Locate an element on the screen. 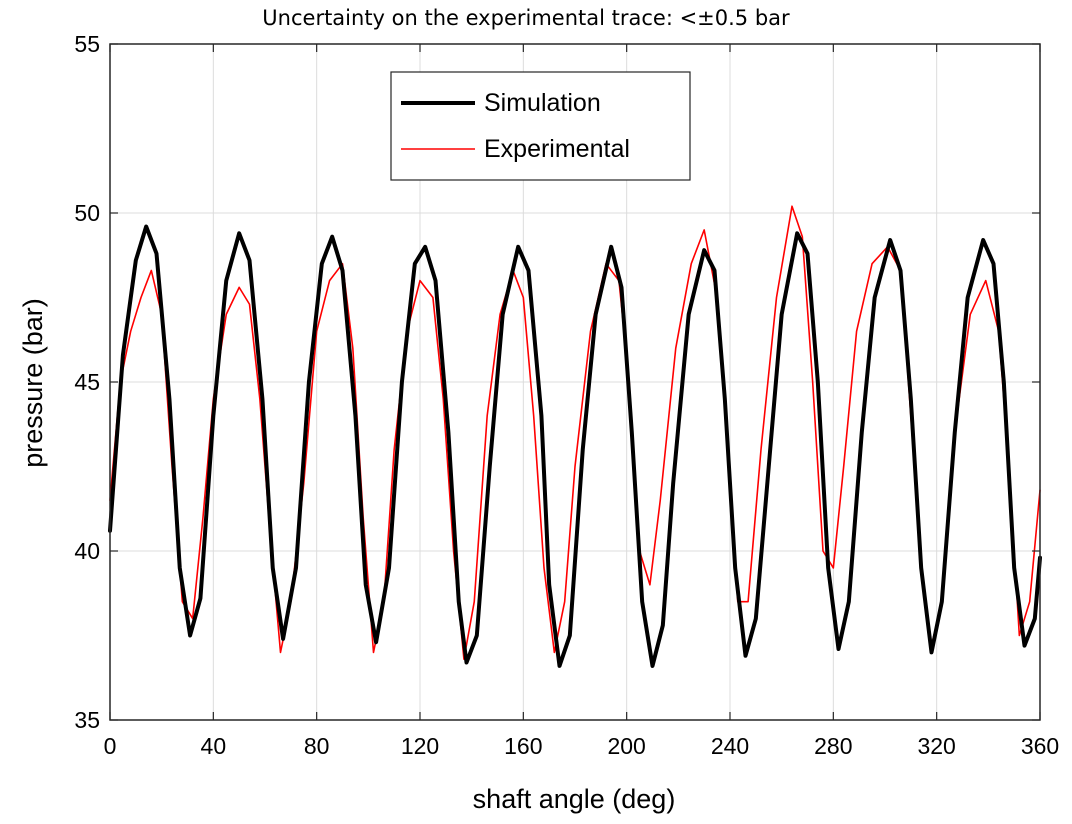 The image size is (1072, 824). y-tick-label: 40 is located at coordinates (87, 551).